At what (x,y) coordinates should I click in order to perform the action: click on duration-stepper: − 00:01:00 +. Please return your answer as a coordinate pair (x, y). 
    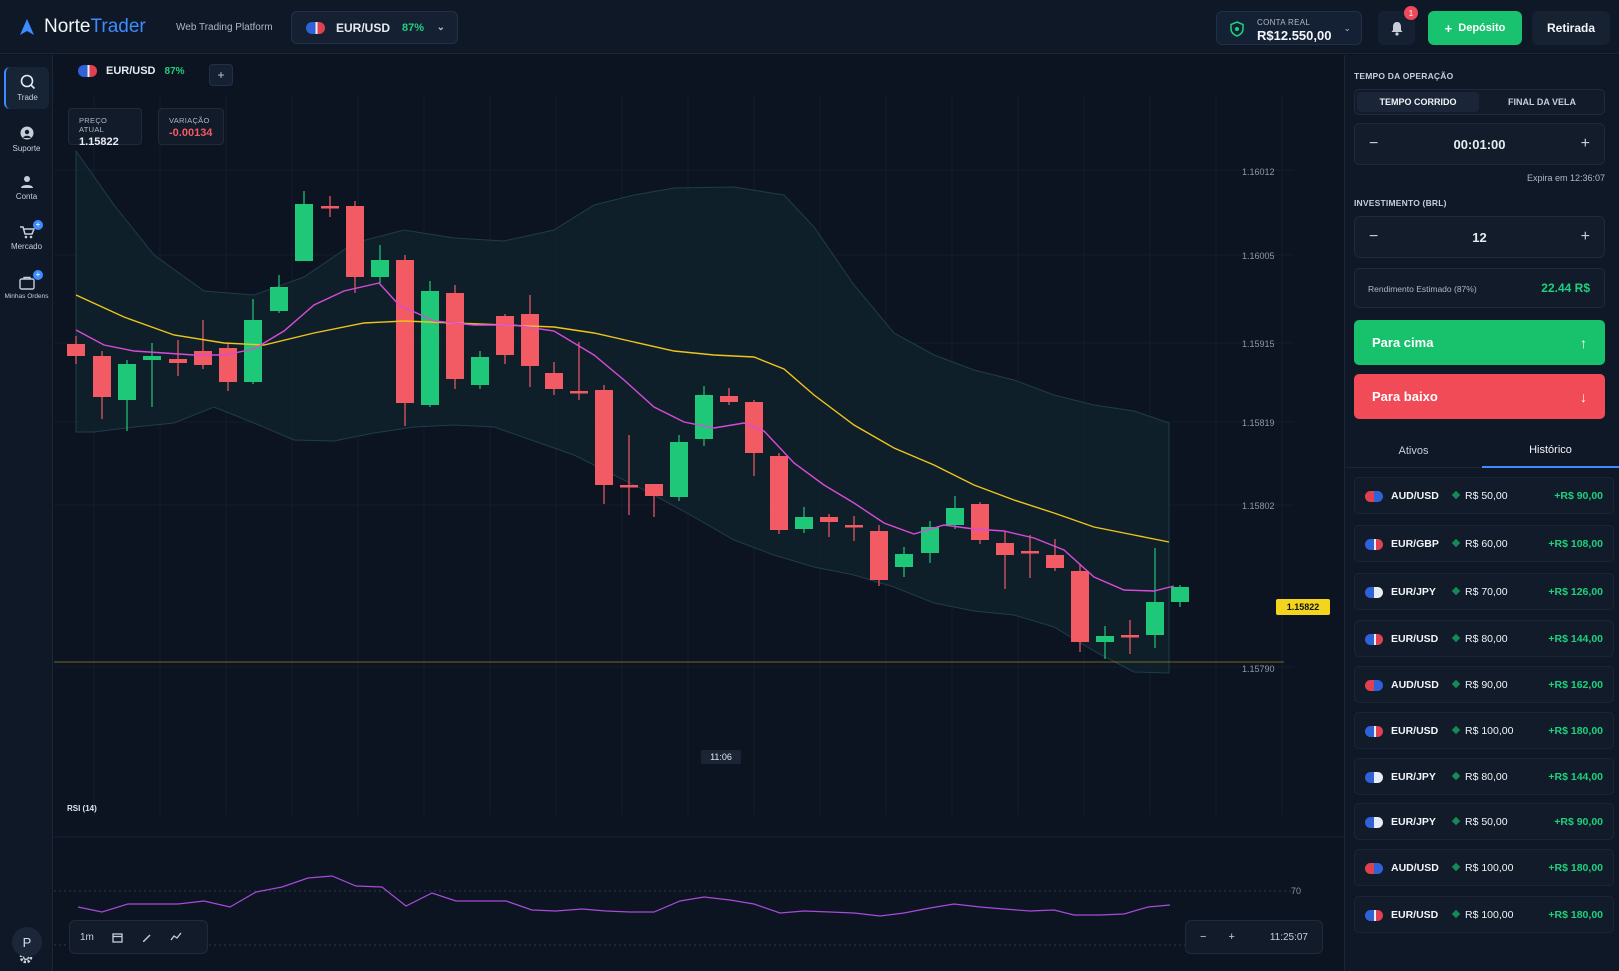
    Looking at the image, I should click on (1479, 144).